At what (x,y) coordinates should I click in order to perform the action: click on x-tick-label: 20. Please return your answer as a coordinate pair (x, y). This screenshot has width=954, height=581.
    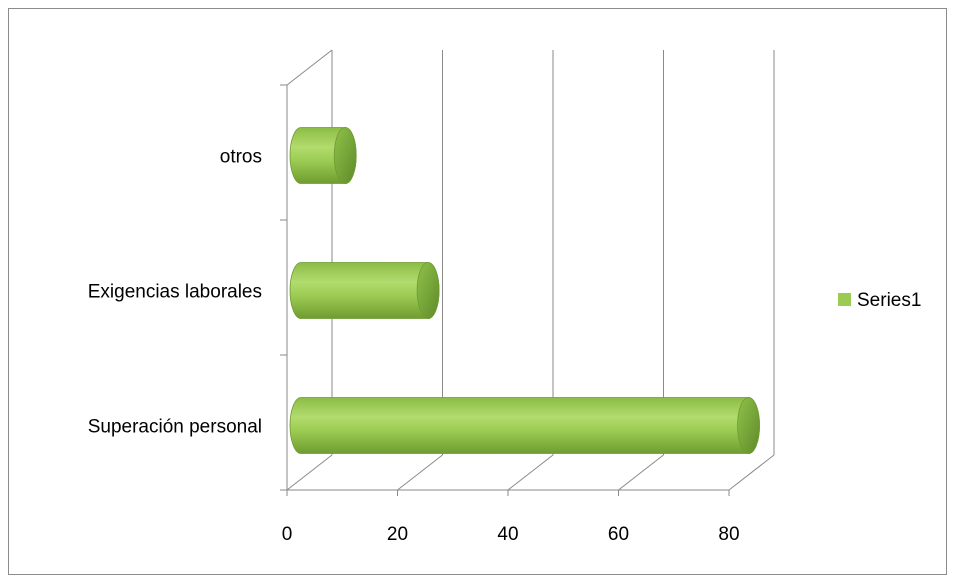
    Looking at the image, I should click on (397, 534).